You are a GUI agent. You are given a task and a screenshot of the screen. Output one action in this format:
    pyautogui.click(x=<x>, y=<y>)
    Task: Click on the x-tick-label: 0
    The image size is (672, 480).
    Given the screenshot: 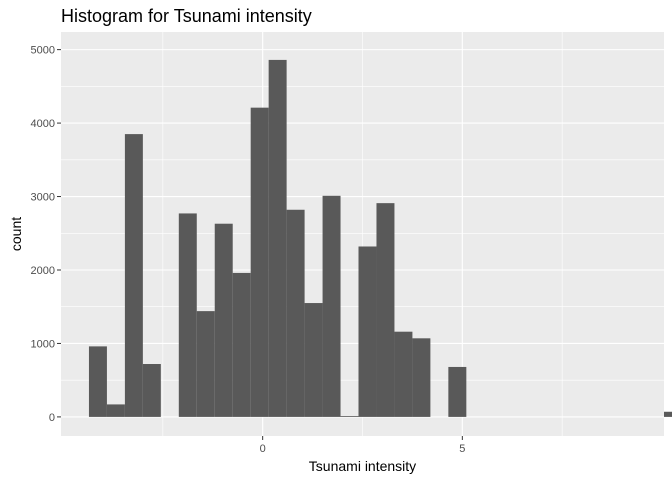 What is the action you would take?
    pyautogui.click(x=263, y=449)
    